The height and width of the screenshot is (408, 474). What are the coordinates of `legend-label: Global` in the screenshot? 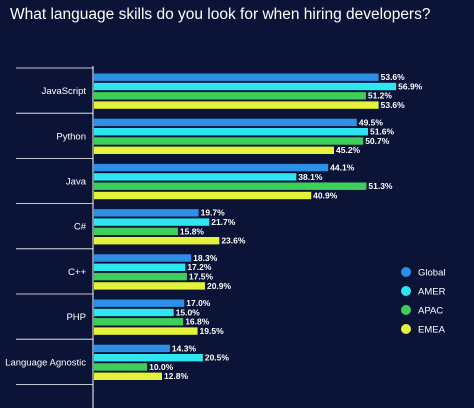 It's located at (431, 273).